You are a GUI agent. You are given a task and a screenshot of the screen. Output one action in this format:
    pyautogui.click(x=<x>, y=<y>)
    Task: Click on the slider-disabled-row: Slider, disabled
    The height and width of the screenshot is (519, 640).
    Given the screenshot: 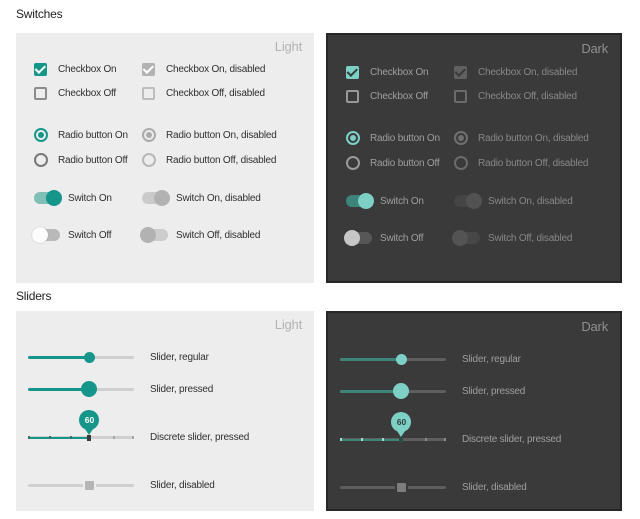 What is the action you would take?
    pyautogui.click(x=476, y=487)
    